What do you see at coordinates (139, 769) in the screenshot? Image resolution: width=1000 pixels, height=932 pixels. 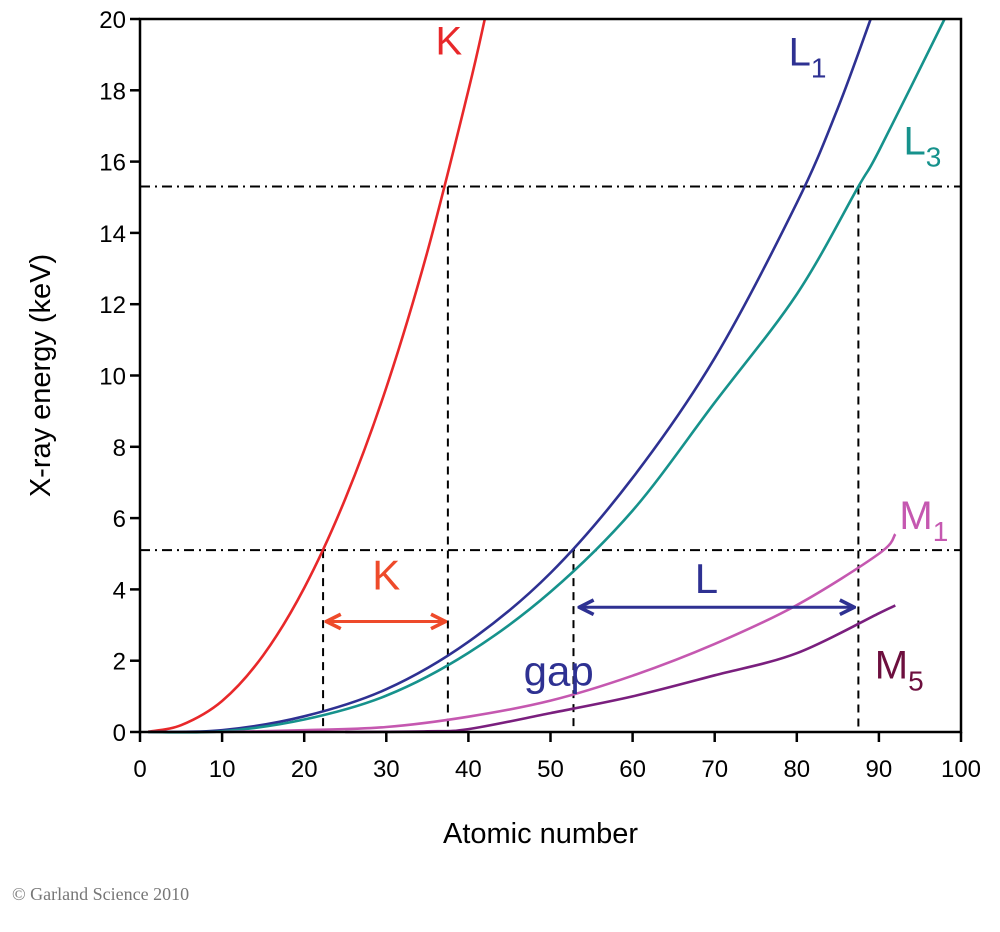 I see `x-tick-label: 0` at bounding box center [139, 769].